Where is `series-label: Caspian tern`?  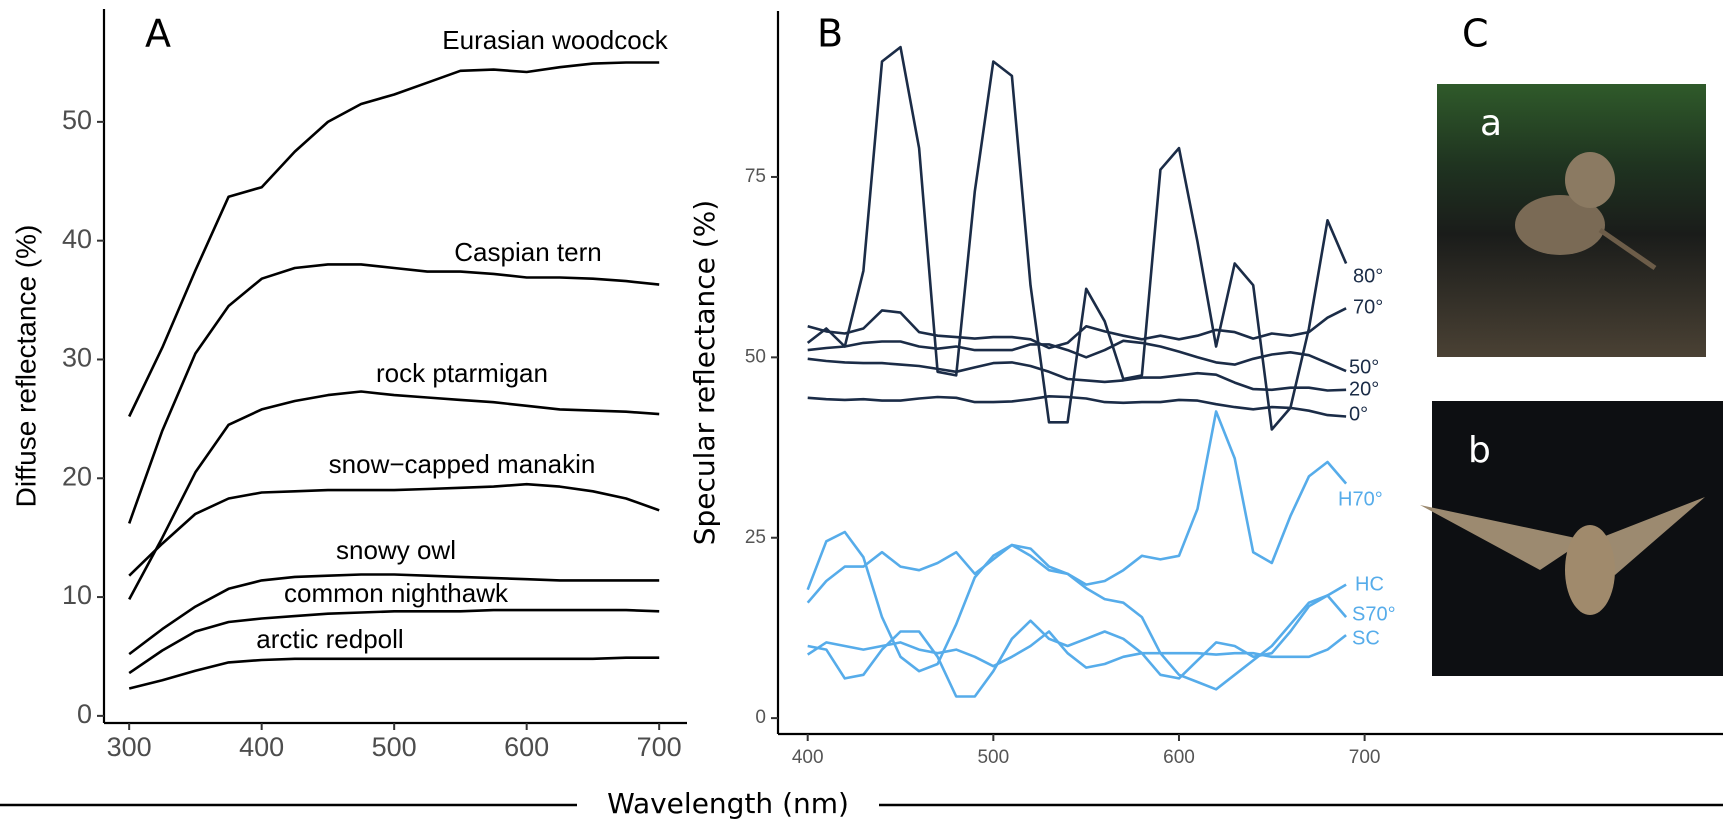
series-label: Caspian tern is located at coordinates (527, 252).